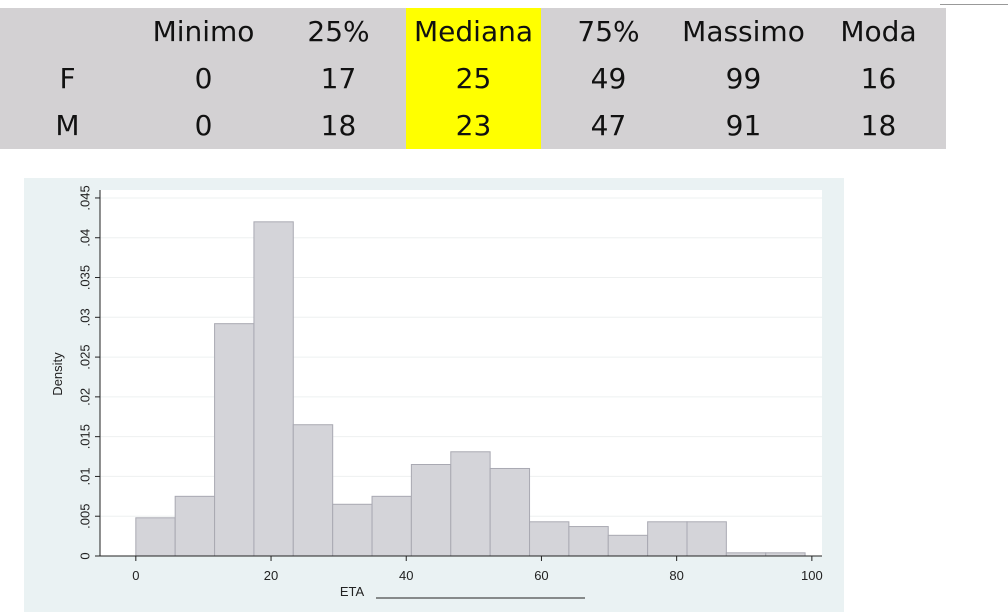 The image size is (1008, 614). Describe the element at coordinates (743, 125) in the screenshot. I see `table-cell: 91` at that location.